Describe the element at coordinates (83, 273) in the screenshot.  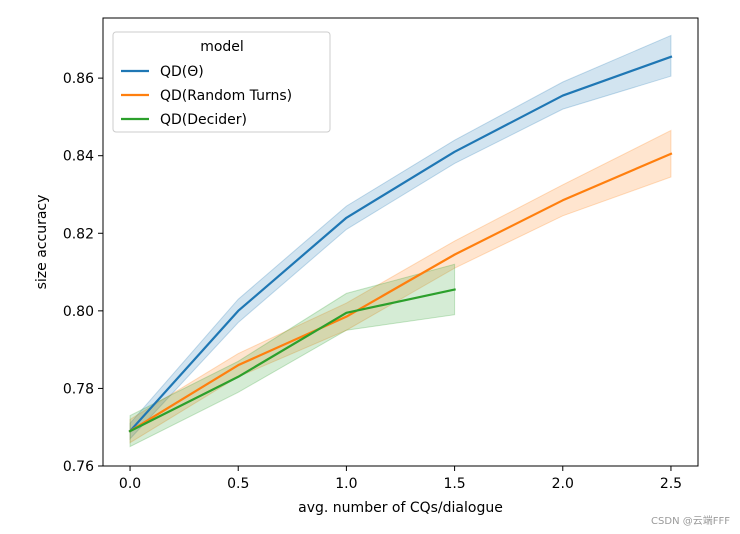
I see `y-axis-ticks: 0.76 0.78 0.80 0.82 0.84 0.86` at that location.